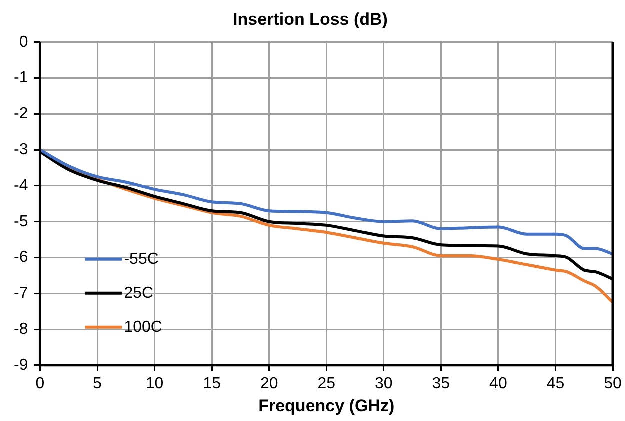  I want to click on x-axis-title: Frequency (GHz), so click(326, 406).